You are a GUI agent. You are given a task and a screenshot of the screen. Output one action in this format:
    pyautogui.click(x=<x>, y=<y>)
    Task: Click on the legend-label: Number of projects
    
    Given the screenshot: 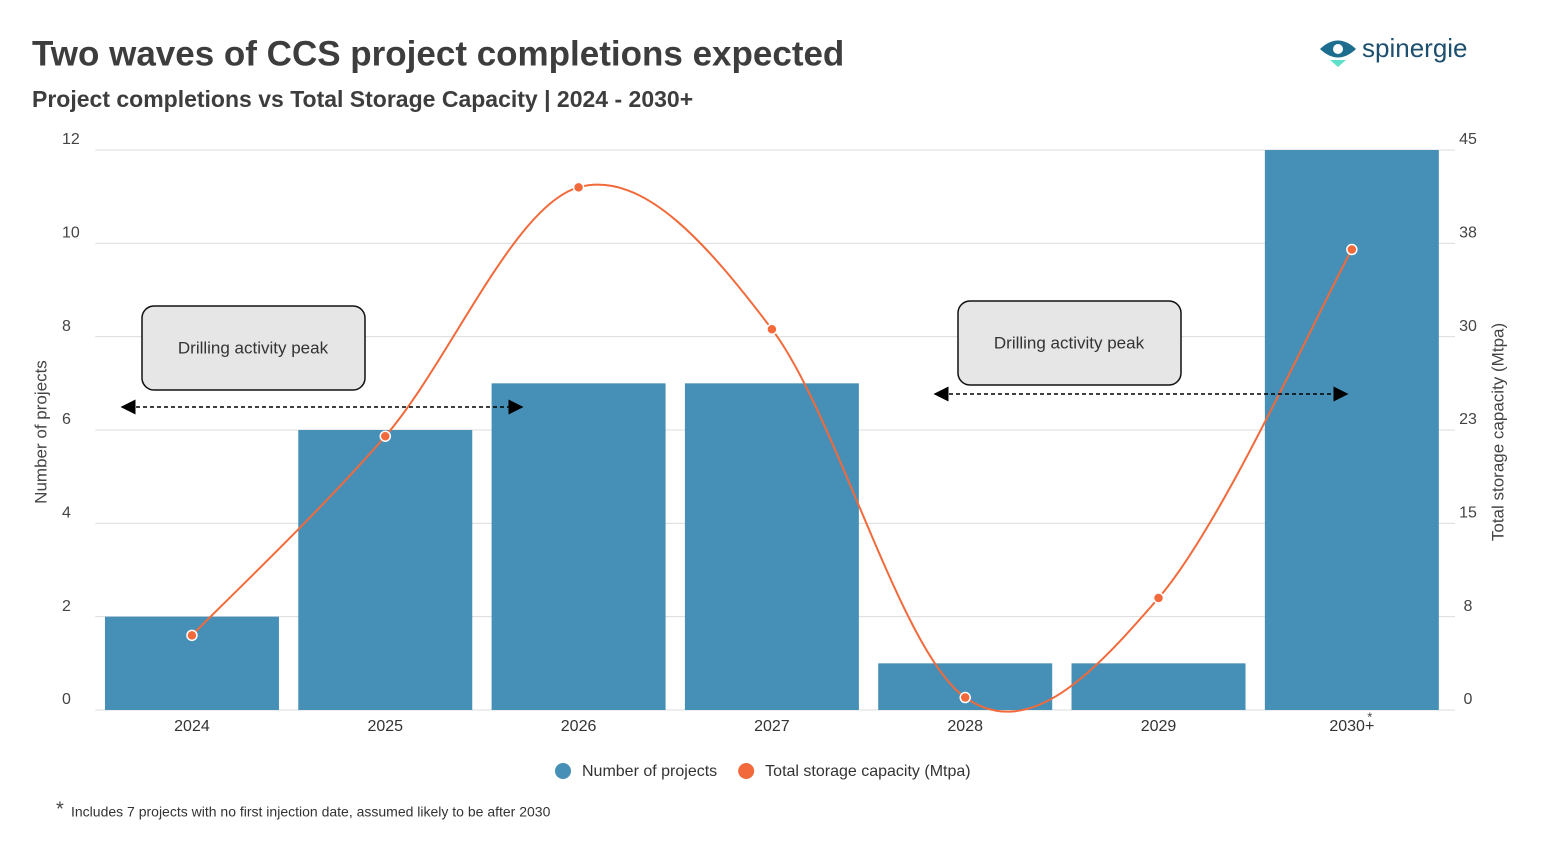 What is the action you would take?
    pyautogui.click(x=649, y=771)
    